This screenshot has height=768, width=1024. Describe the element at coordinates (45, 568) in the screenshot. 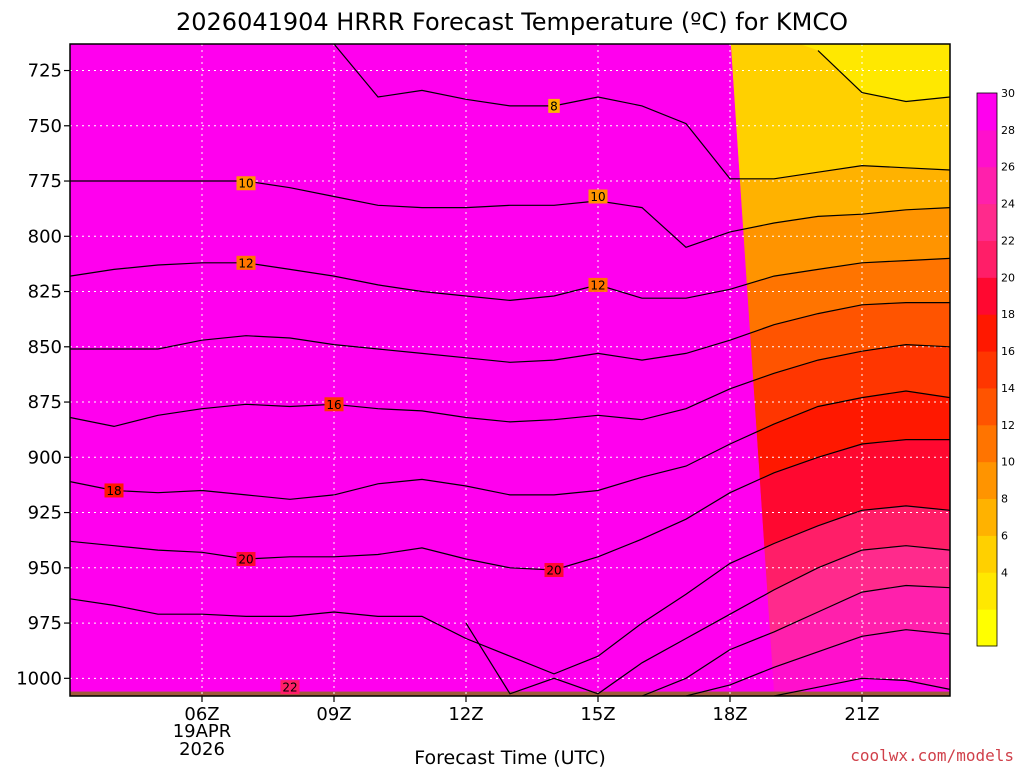

I see `y-tick-label: 950` at that location.